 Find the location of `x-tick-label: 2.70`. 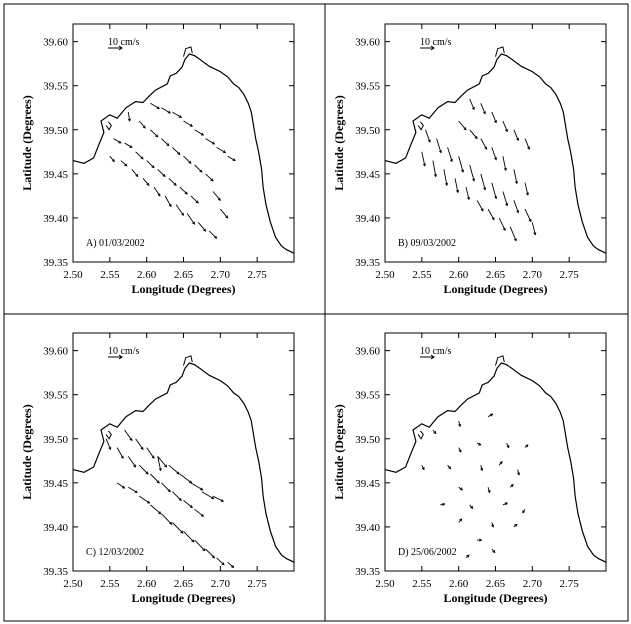

x-tick-label: 2.70 is located at coordinates (221, 584).